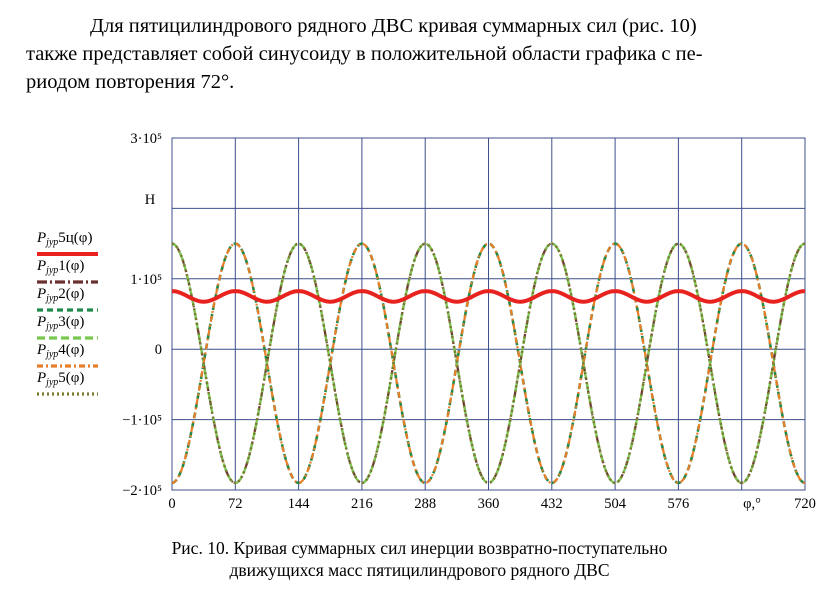  What do you see at coordinates (64, 239) in the screenshot?
I see `legend-label-0: Pjур5ц(φ)` at bounding box center [64, 239].